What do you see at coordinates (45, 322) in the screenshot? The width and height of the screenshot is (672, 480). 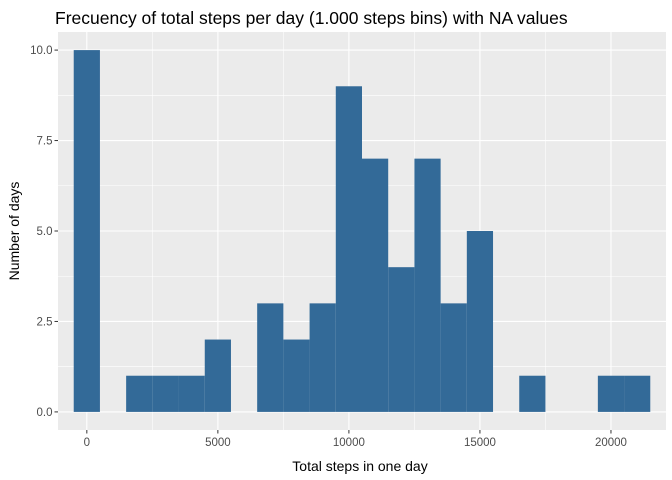 I see `y-tick-label: 2.5` at bounding box center [45, 322].